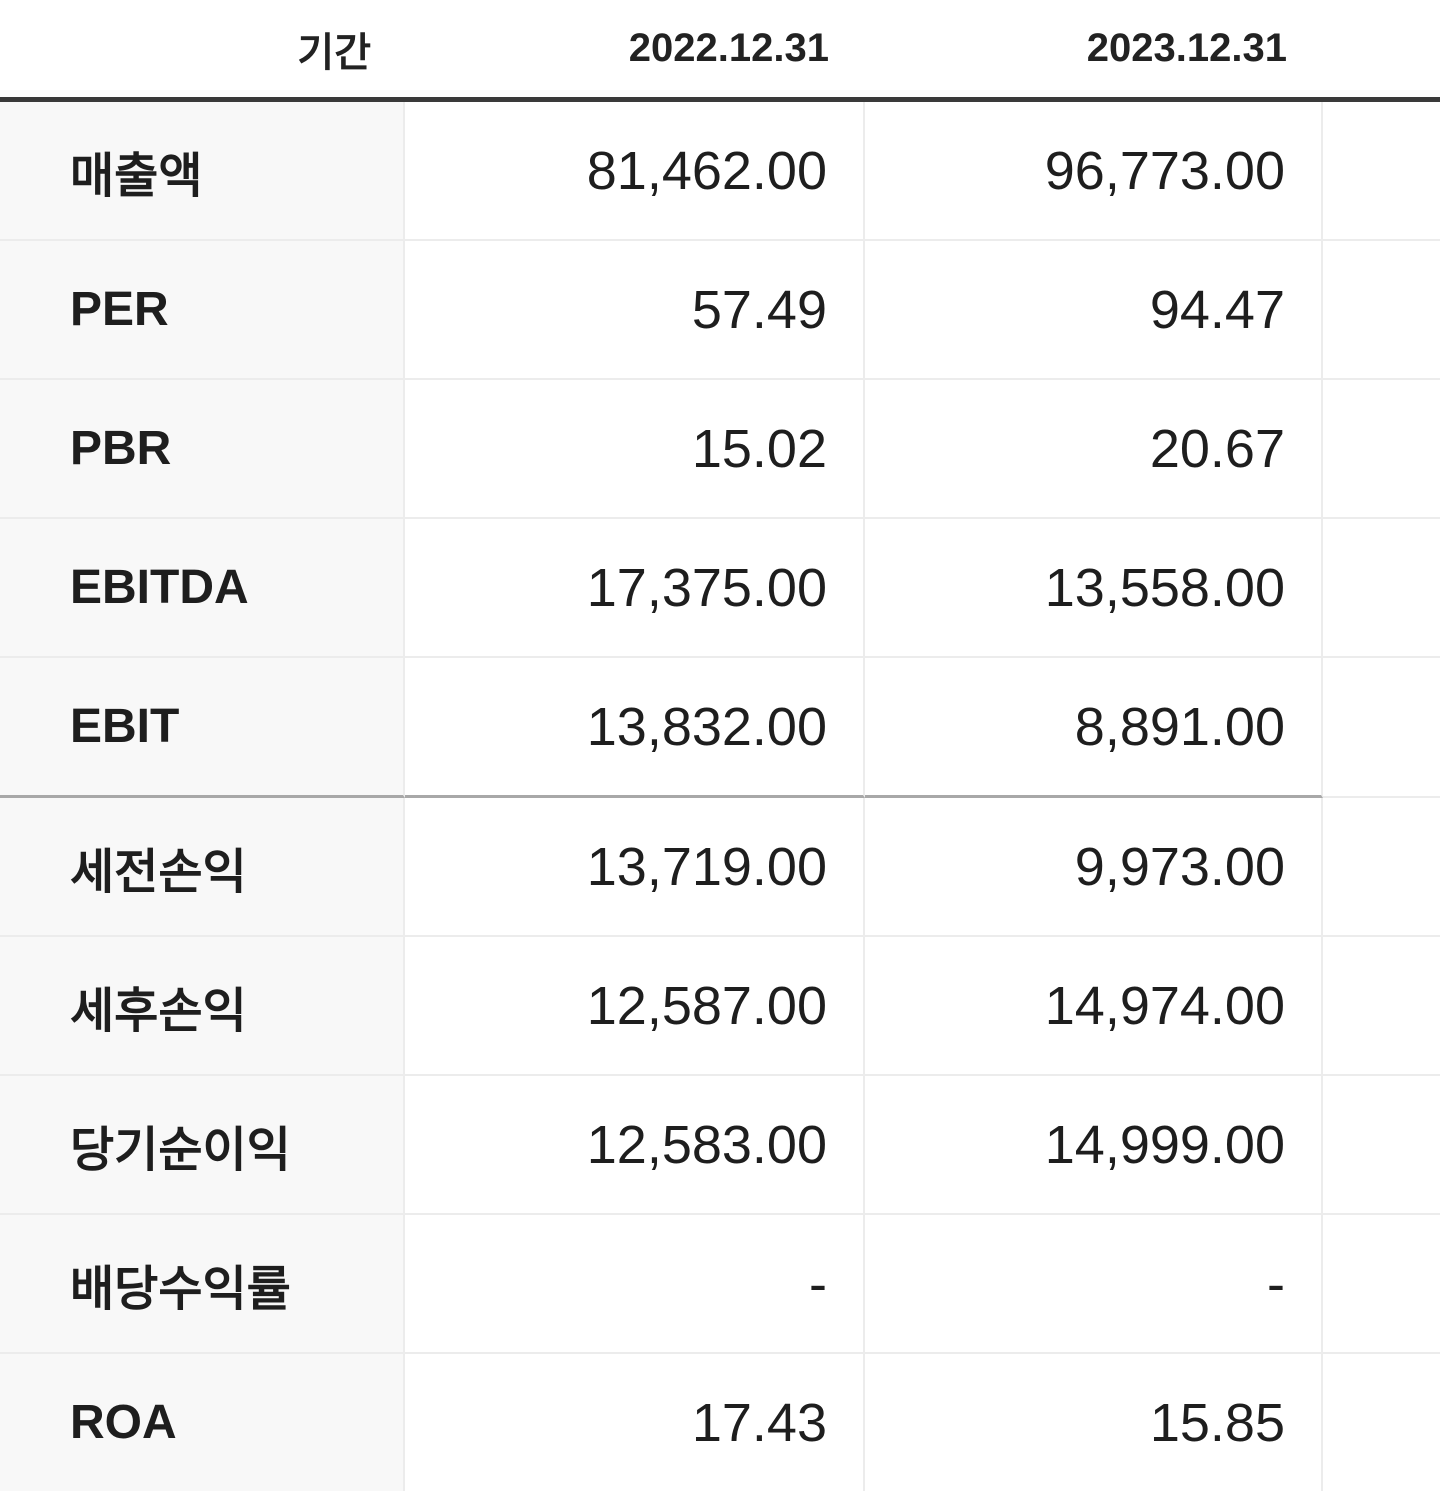 The height and width of the screenshot is (1491, 1440). I want to click on value-revenue-2022: 81,462.00, so click(635, 171).